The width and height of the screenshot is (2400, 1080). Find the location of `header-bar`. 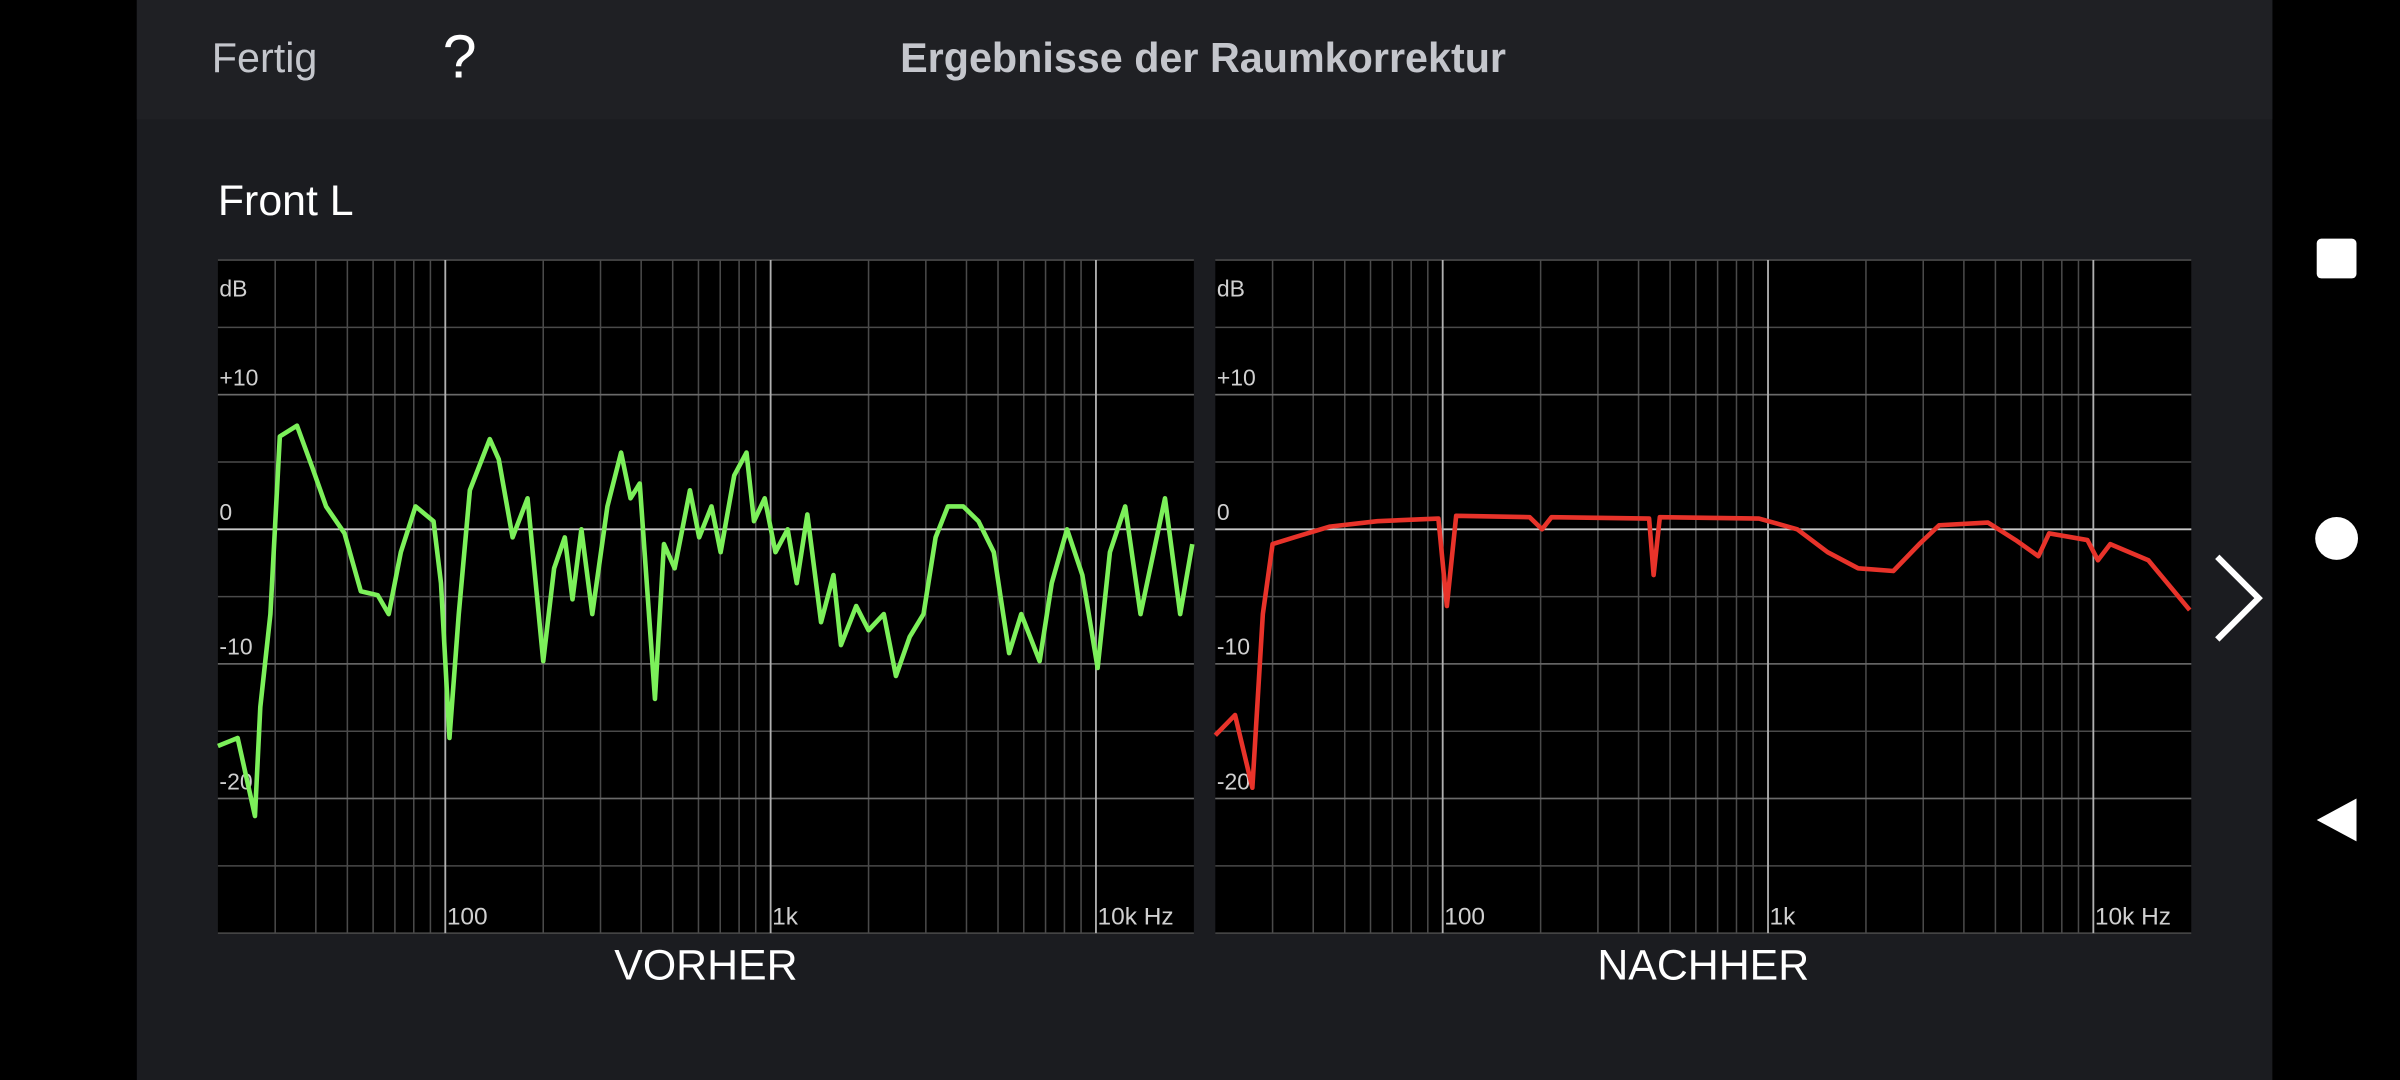

header-bar is located at coordinates (1204, 60).